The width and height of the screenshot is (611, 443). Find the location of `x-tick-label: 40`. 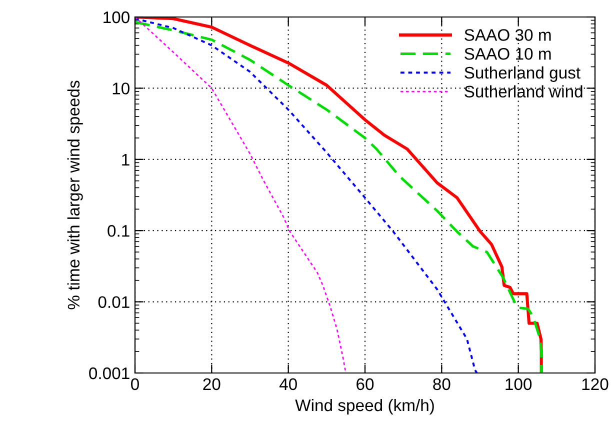

x-tick-label: 40 is located at coordinates (288, 384).